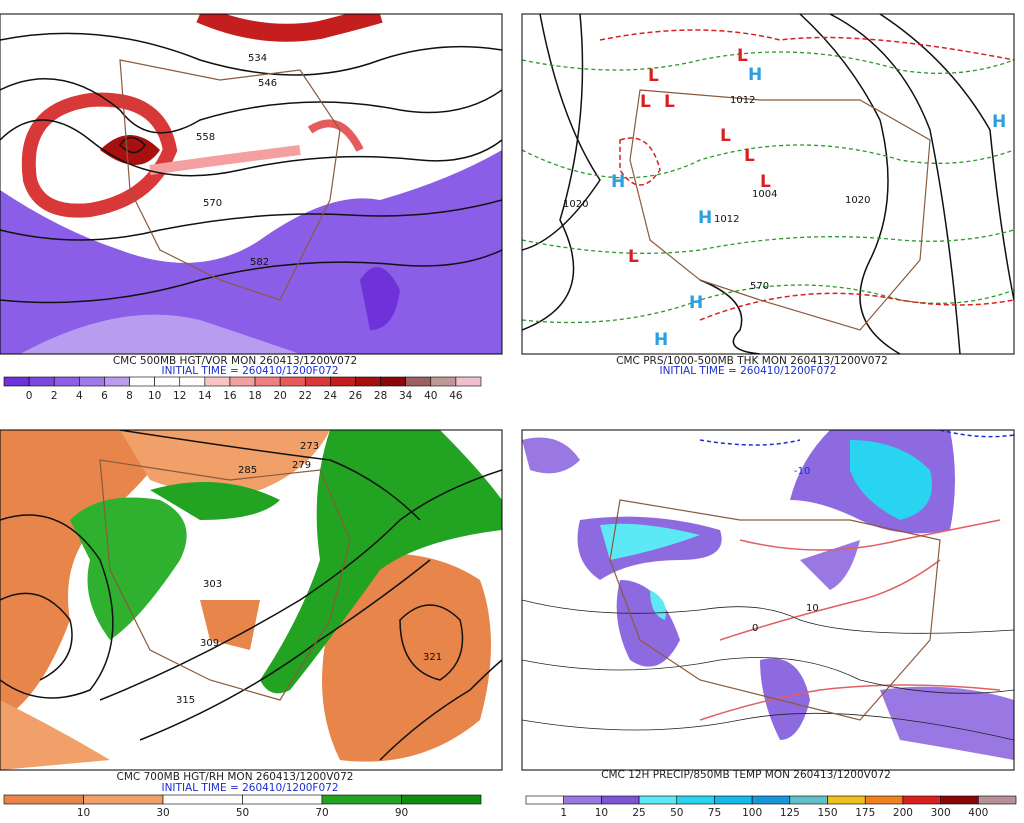 The height and width of the screenshot is (823, 1024). What do you see at coordinates (865, 813) in the screenshot?
I see `colorbar-label: 175` at bounding box center [865, 813].